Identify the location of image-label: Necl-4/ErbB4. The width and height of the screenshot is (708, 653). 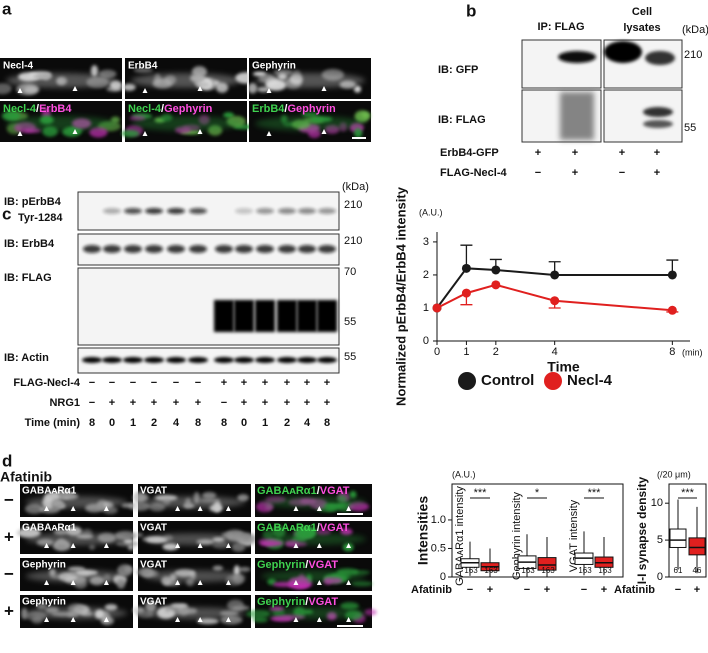
(37, 109).